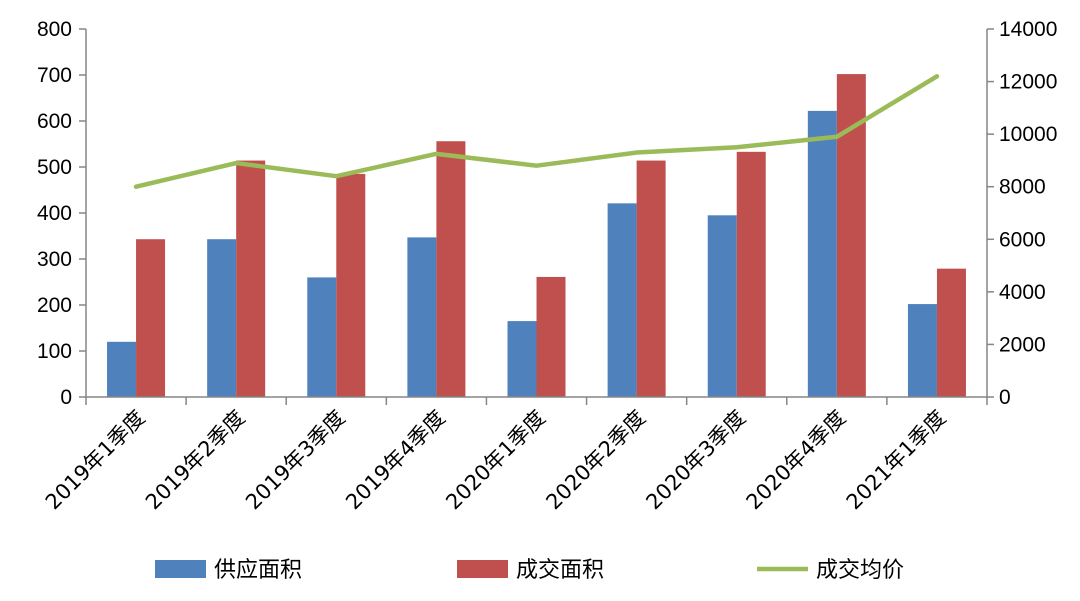 This screenshot has width=1080, height=601. What do you see at coordinates (860, 570) in the screenshot?
I see `legend-avg-price-label: 成交均价` at bounding box center [860, 570].